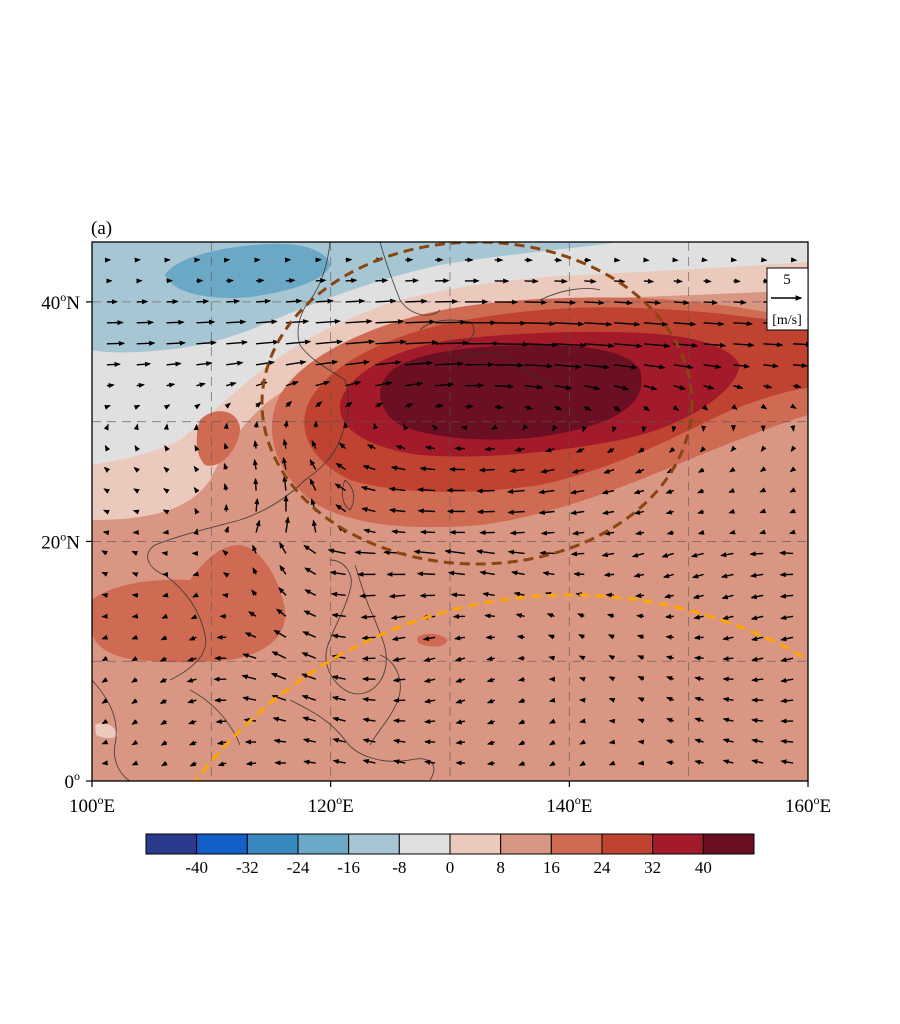  What do you see at coordinates (196, 867) in the screenshot?
I see `colorbar-tick-label: -40` at bounding box center [196, 867].